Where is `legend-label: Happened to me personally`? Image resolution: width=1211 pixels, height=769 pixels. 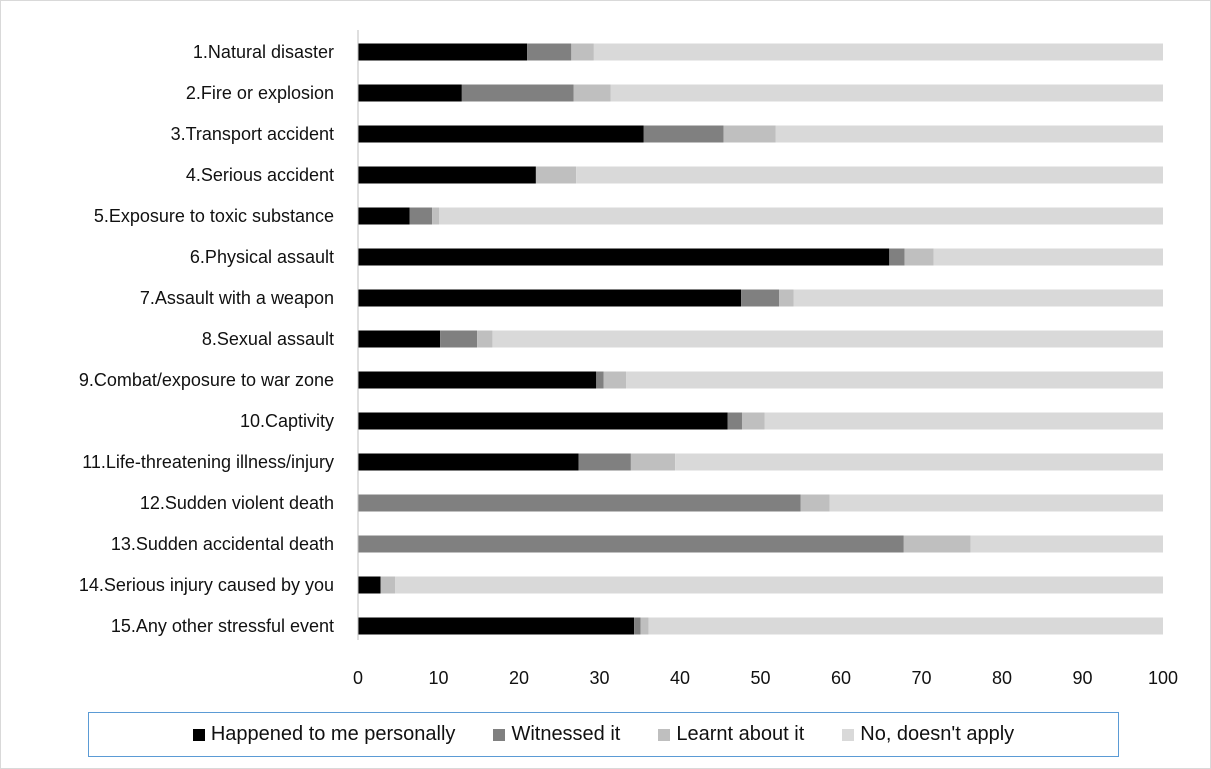
legend-label: Happened to me personally is located at coordinates (333, 734).